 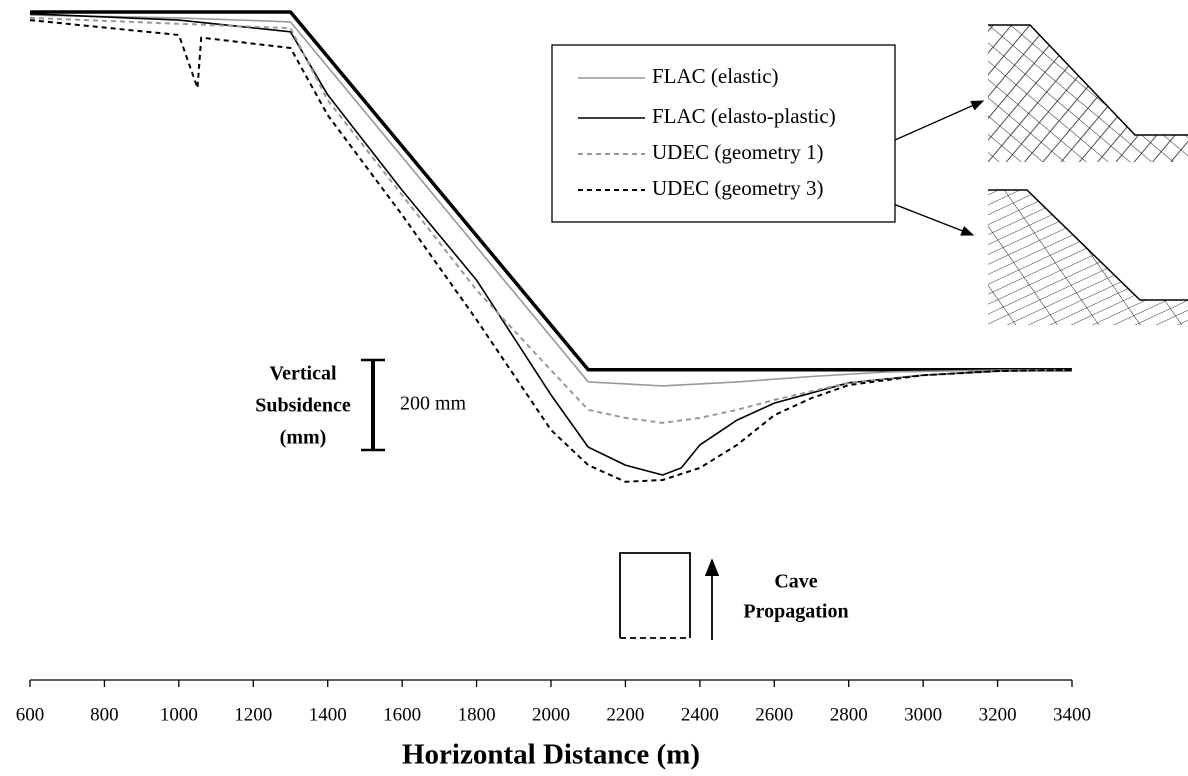 I want to click on x-tick-label: 1800, so click(x=477, y=714).